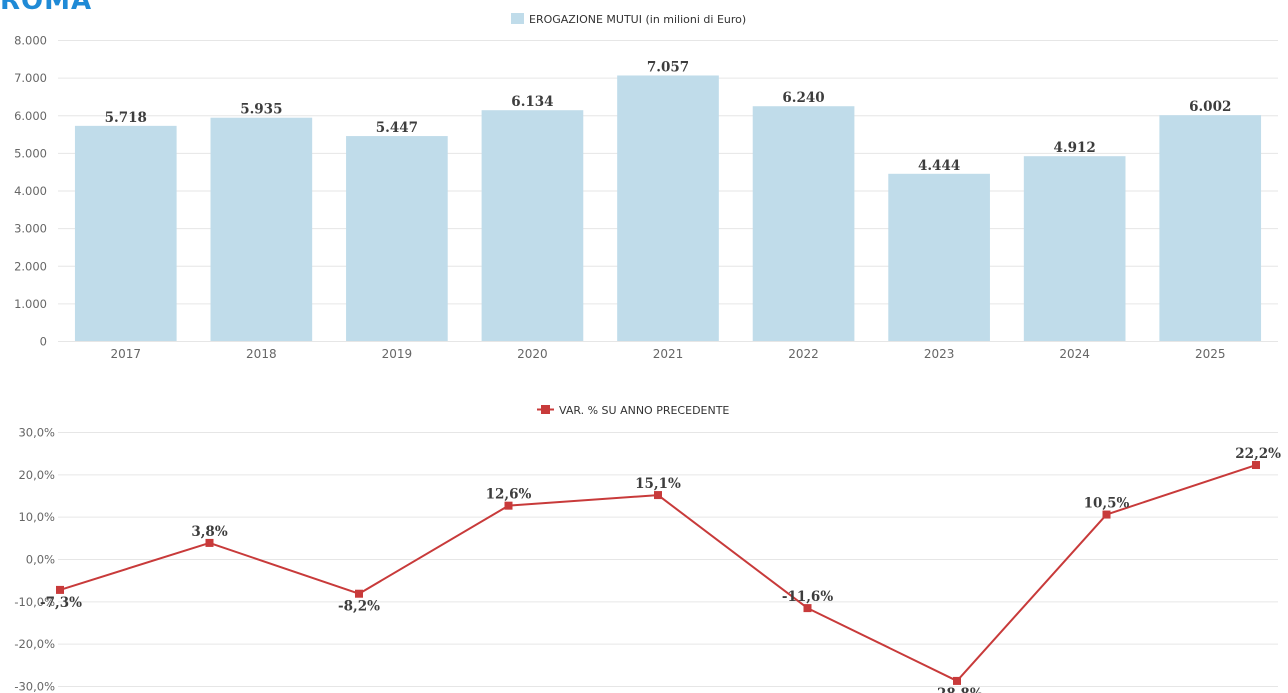 Image resolution: width=1288 pixels, height=693 pixels. Describe the element at coordinates (30, 266) in the screenshot. I see `bar-y-tick-label: 2.000` at that location.